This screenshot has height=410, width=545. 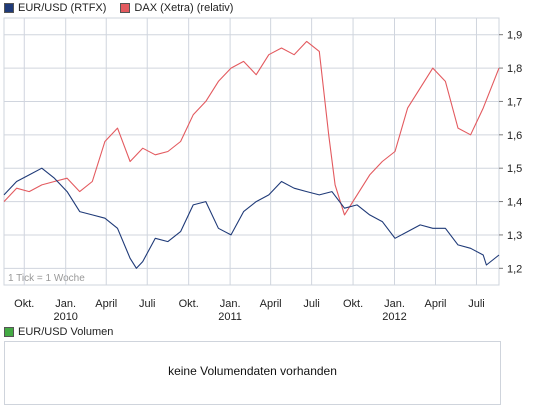 What do you see at coordinates (65, 317) in the screenshot?
I see `x-year-label: 2010` at bounding box center [65, 317].